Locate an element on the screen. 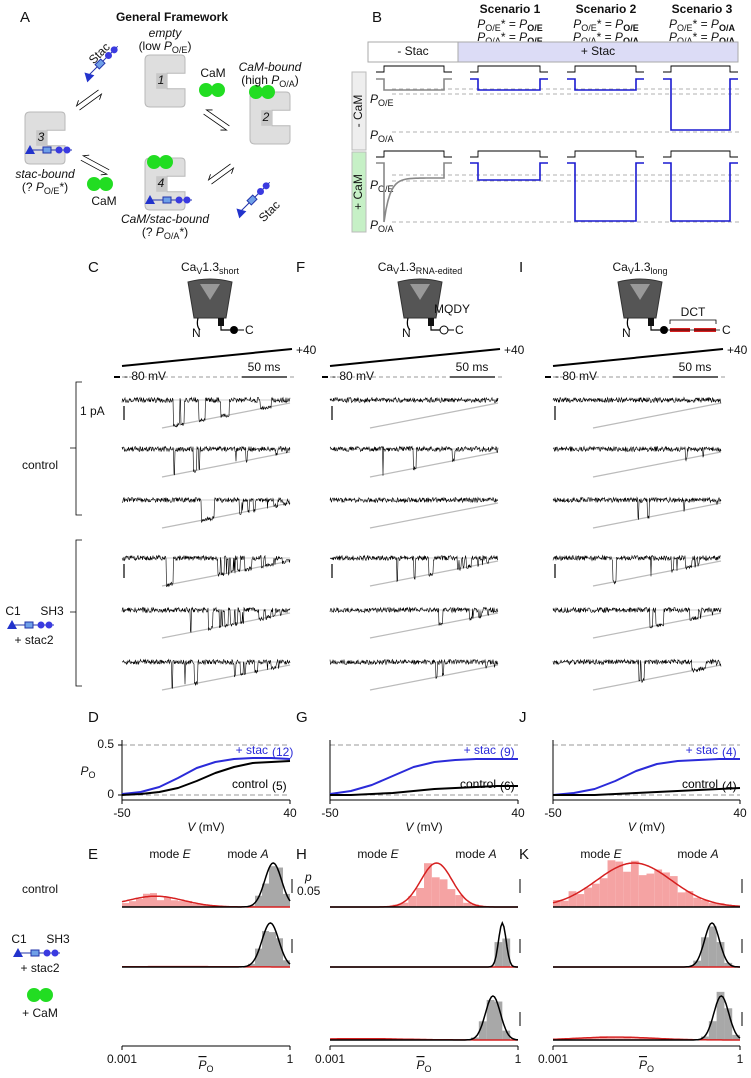 Image resolution: width=751 pixels, height=1078 pixels. text-part: (mV) is located at coordinates (427, 827).